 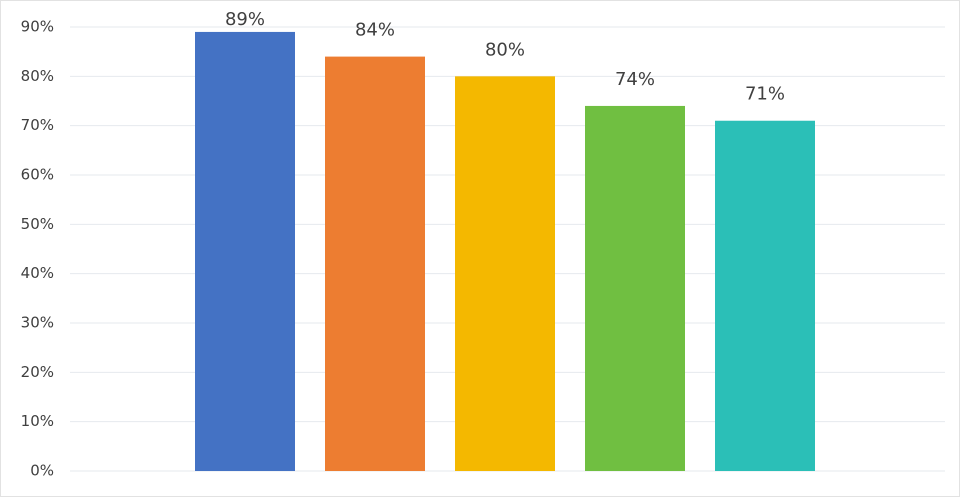 I want to click on y-tick-label: 0%, so click(x=42, y=471).